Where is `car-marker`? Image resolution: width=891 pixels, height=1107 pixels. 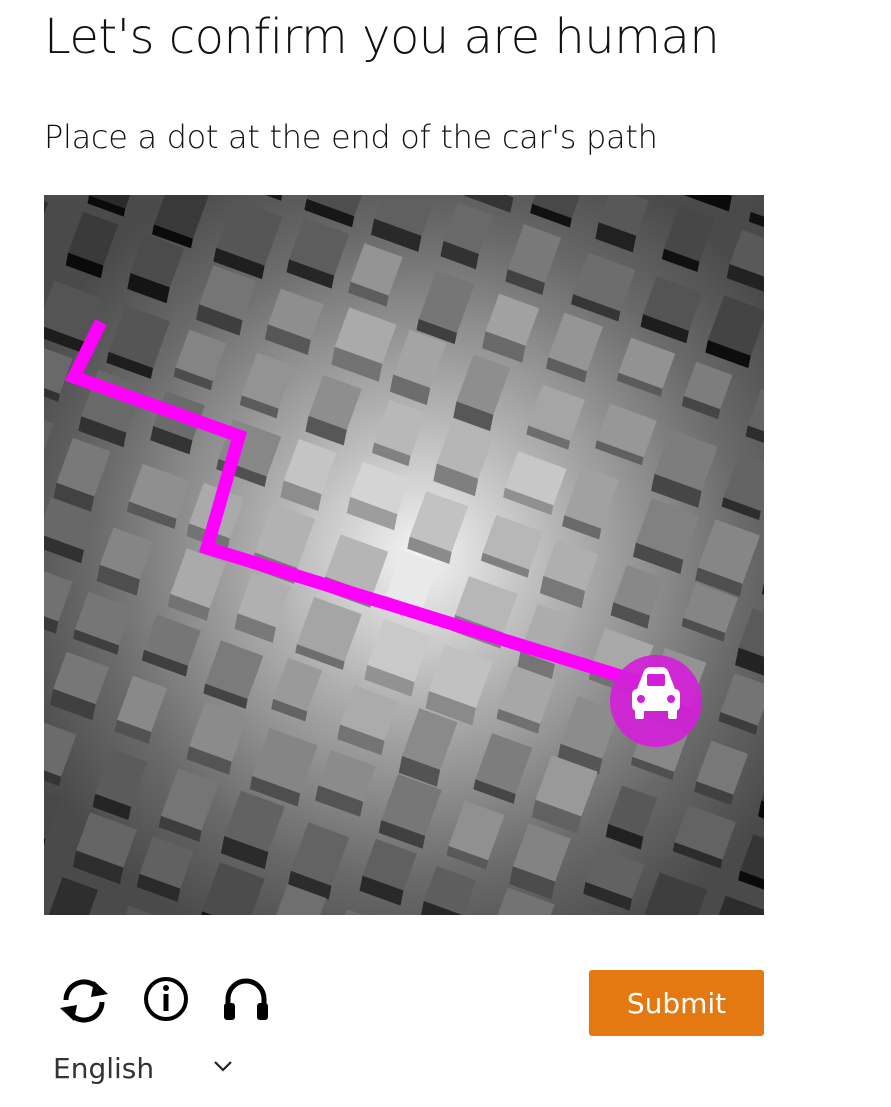
car-marker is located at coordinates (656, 701).